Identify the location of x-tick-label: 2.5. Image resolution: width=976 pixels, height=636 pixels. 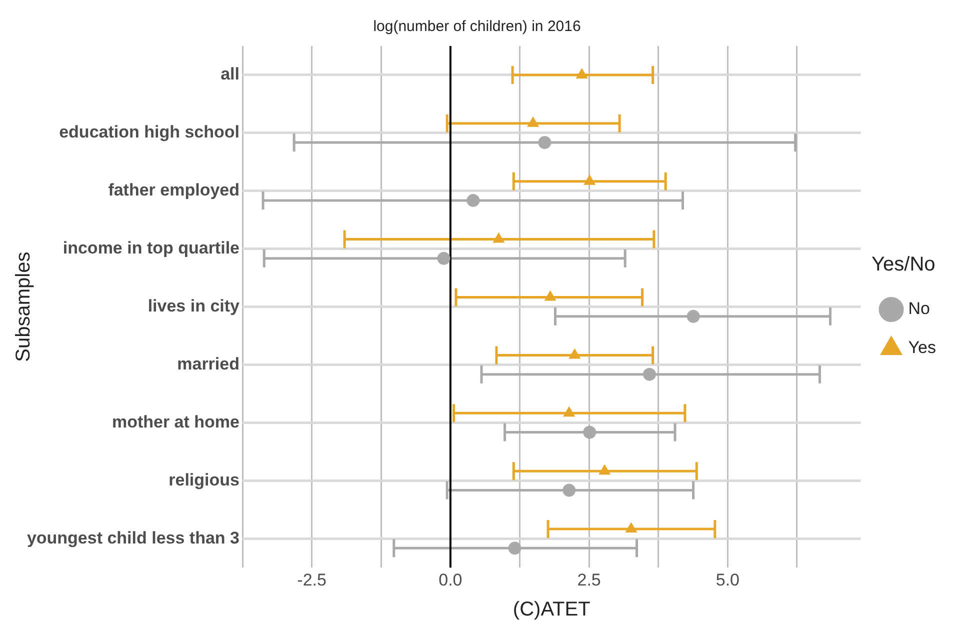
(589, 580).